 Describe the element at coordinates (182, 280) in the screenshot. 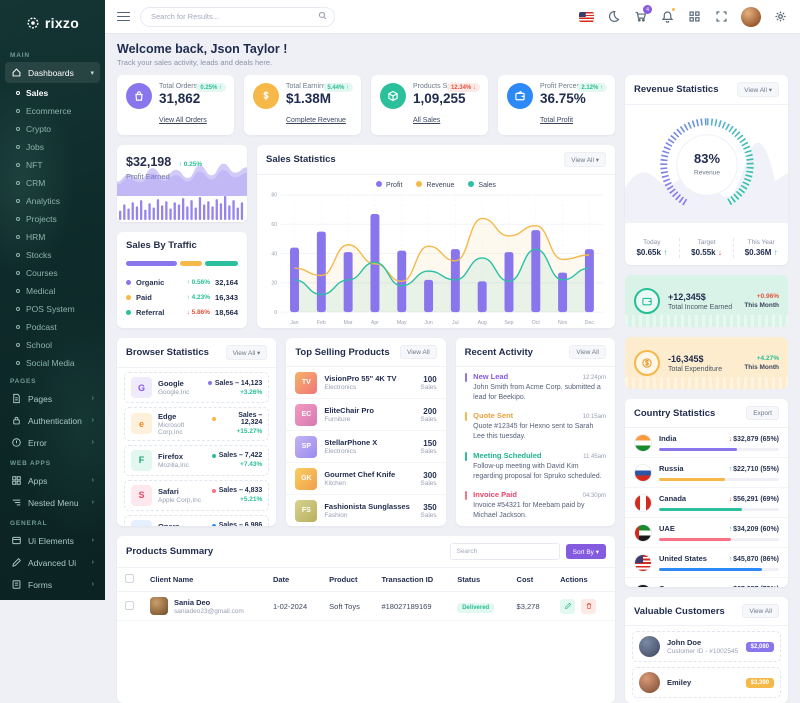

I see `sales-by-traffic-card: Sales By Traffic Organic ↑ 0.56%` at that location.